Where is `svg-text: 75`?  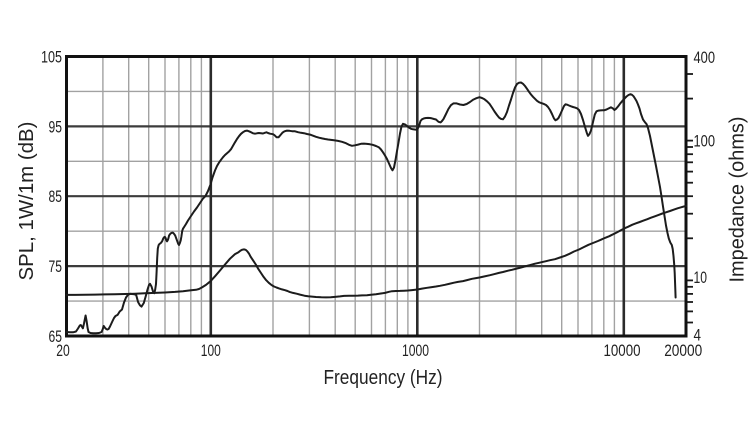
svg-text: 75 is located at coordinates (56, 266).